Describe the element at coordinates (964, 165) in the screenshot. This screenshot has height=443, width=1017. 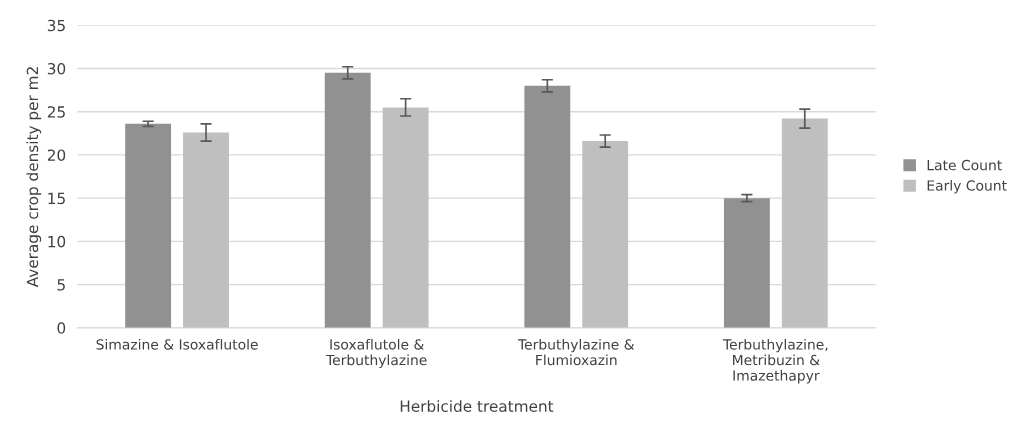
I see `legend-label: Late Count` at that location.